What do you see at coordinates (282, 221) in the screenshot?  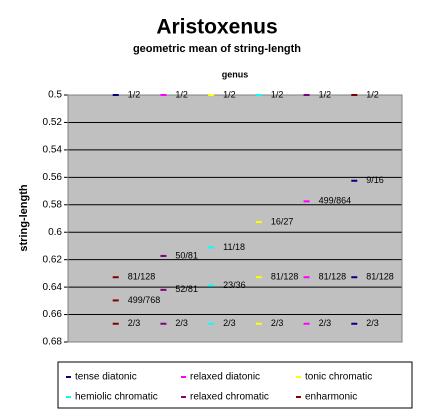 I see `data-label: 16/27` at bounding box center [282, 221].